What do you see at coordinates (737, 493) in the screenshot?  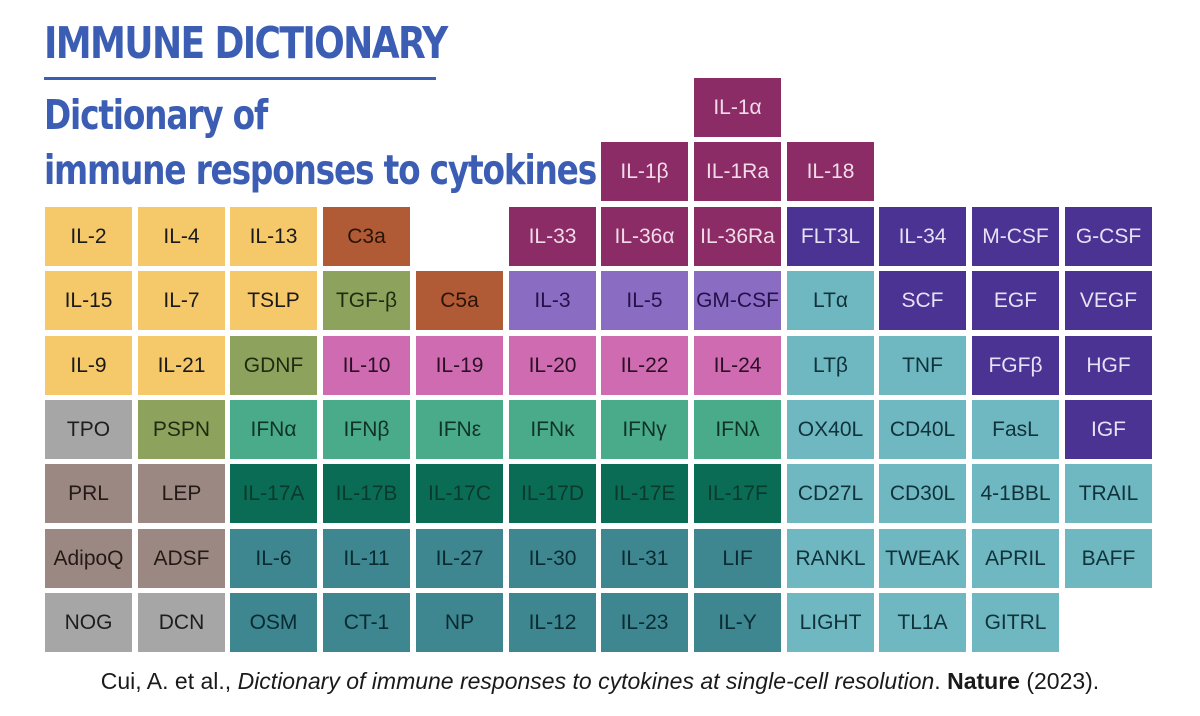 I see `cytokine-cell: IL-17F` at bounding box center [737, 493].